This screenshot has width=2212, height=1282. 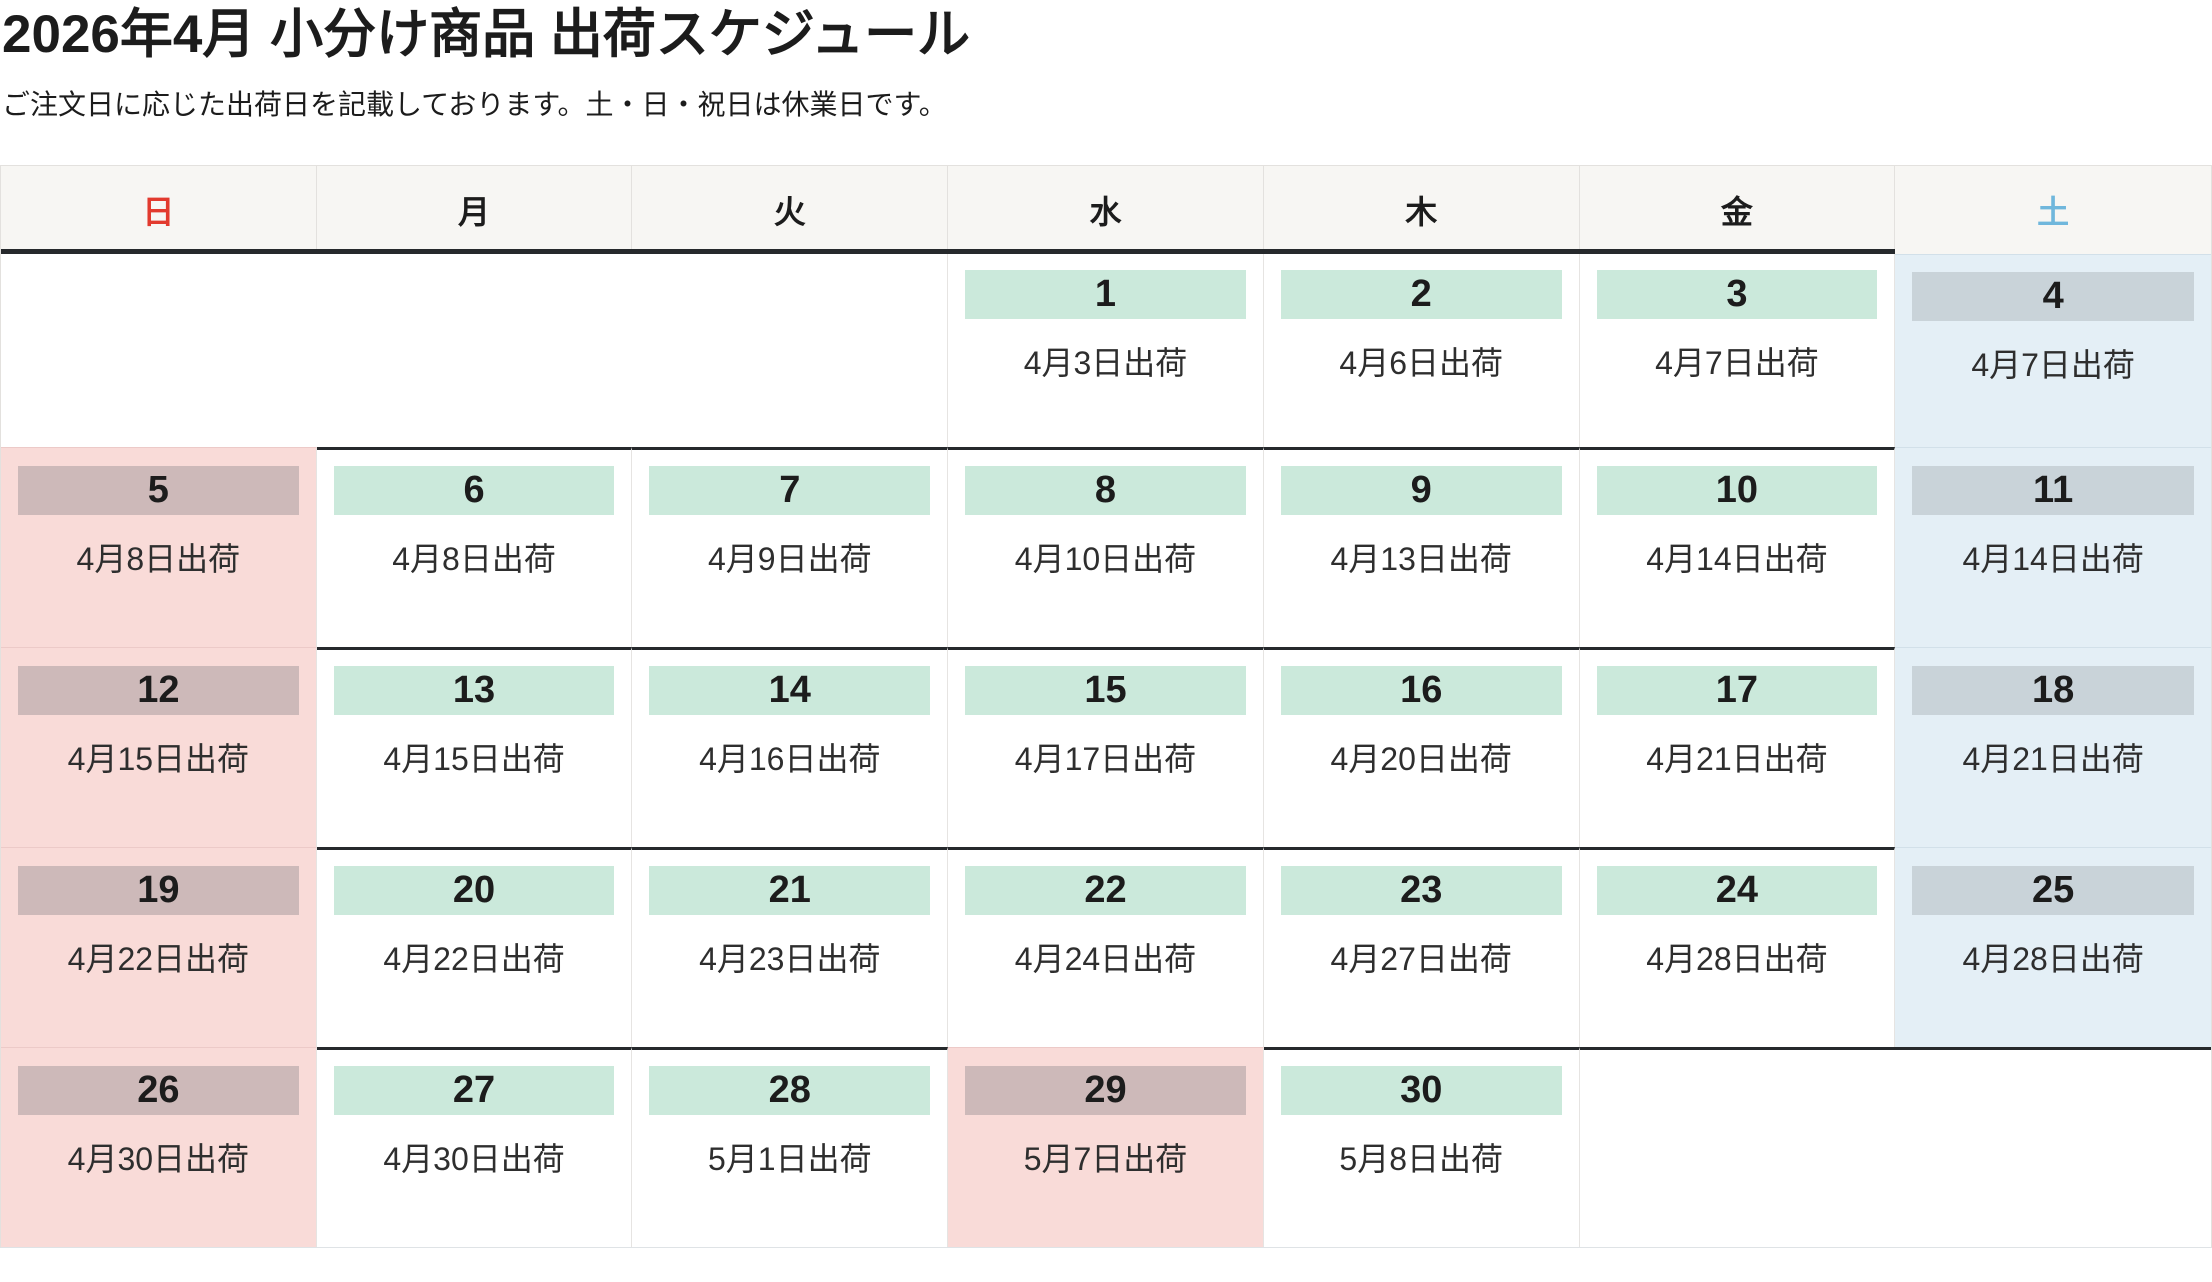 What do you see at coordinates (2053, 296) in the screenshot?
I see `day-number-badge: 4` at bounding box center [2053, 296].